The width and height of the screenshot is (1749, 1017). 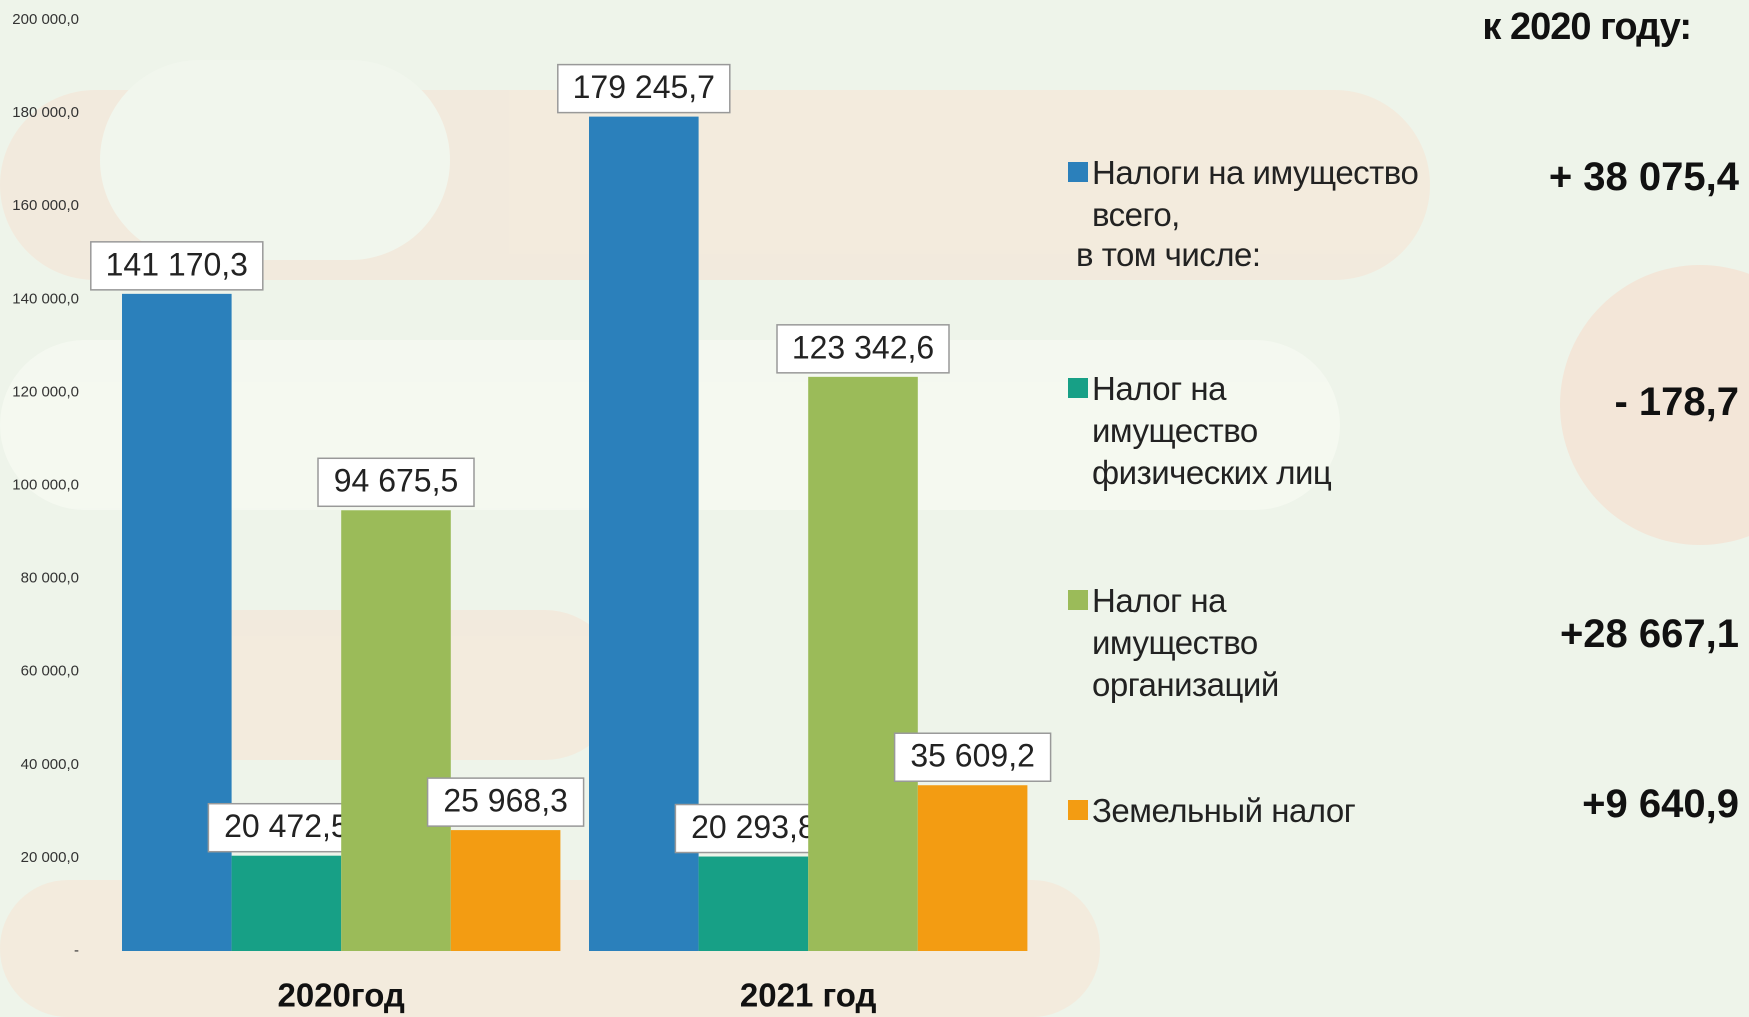 I want to click on data-label: 25 968,3, so click(x=505, y=801).